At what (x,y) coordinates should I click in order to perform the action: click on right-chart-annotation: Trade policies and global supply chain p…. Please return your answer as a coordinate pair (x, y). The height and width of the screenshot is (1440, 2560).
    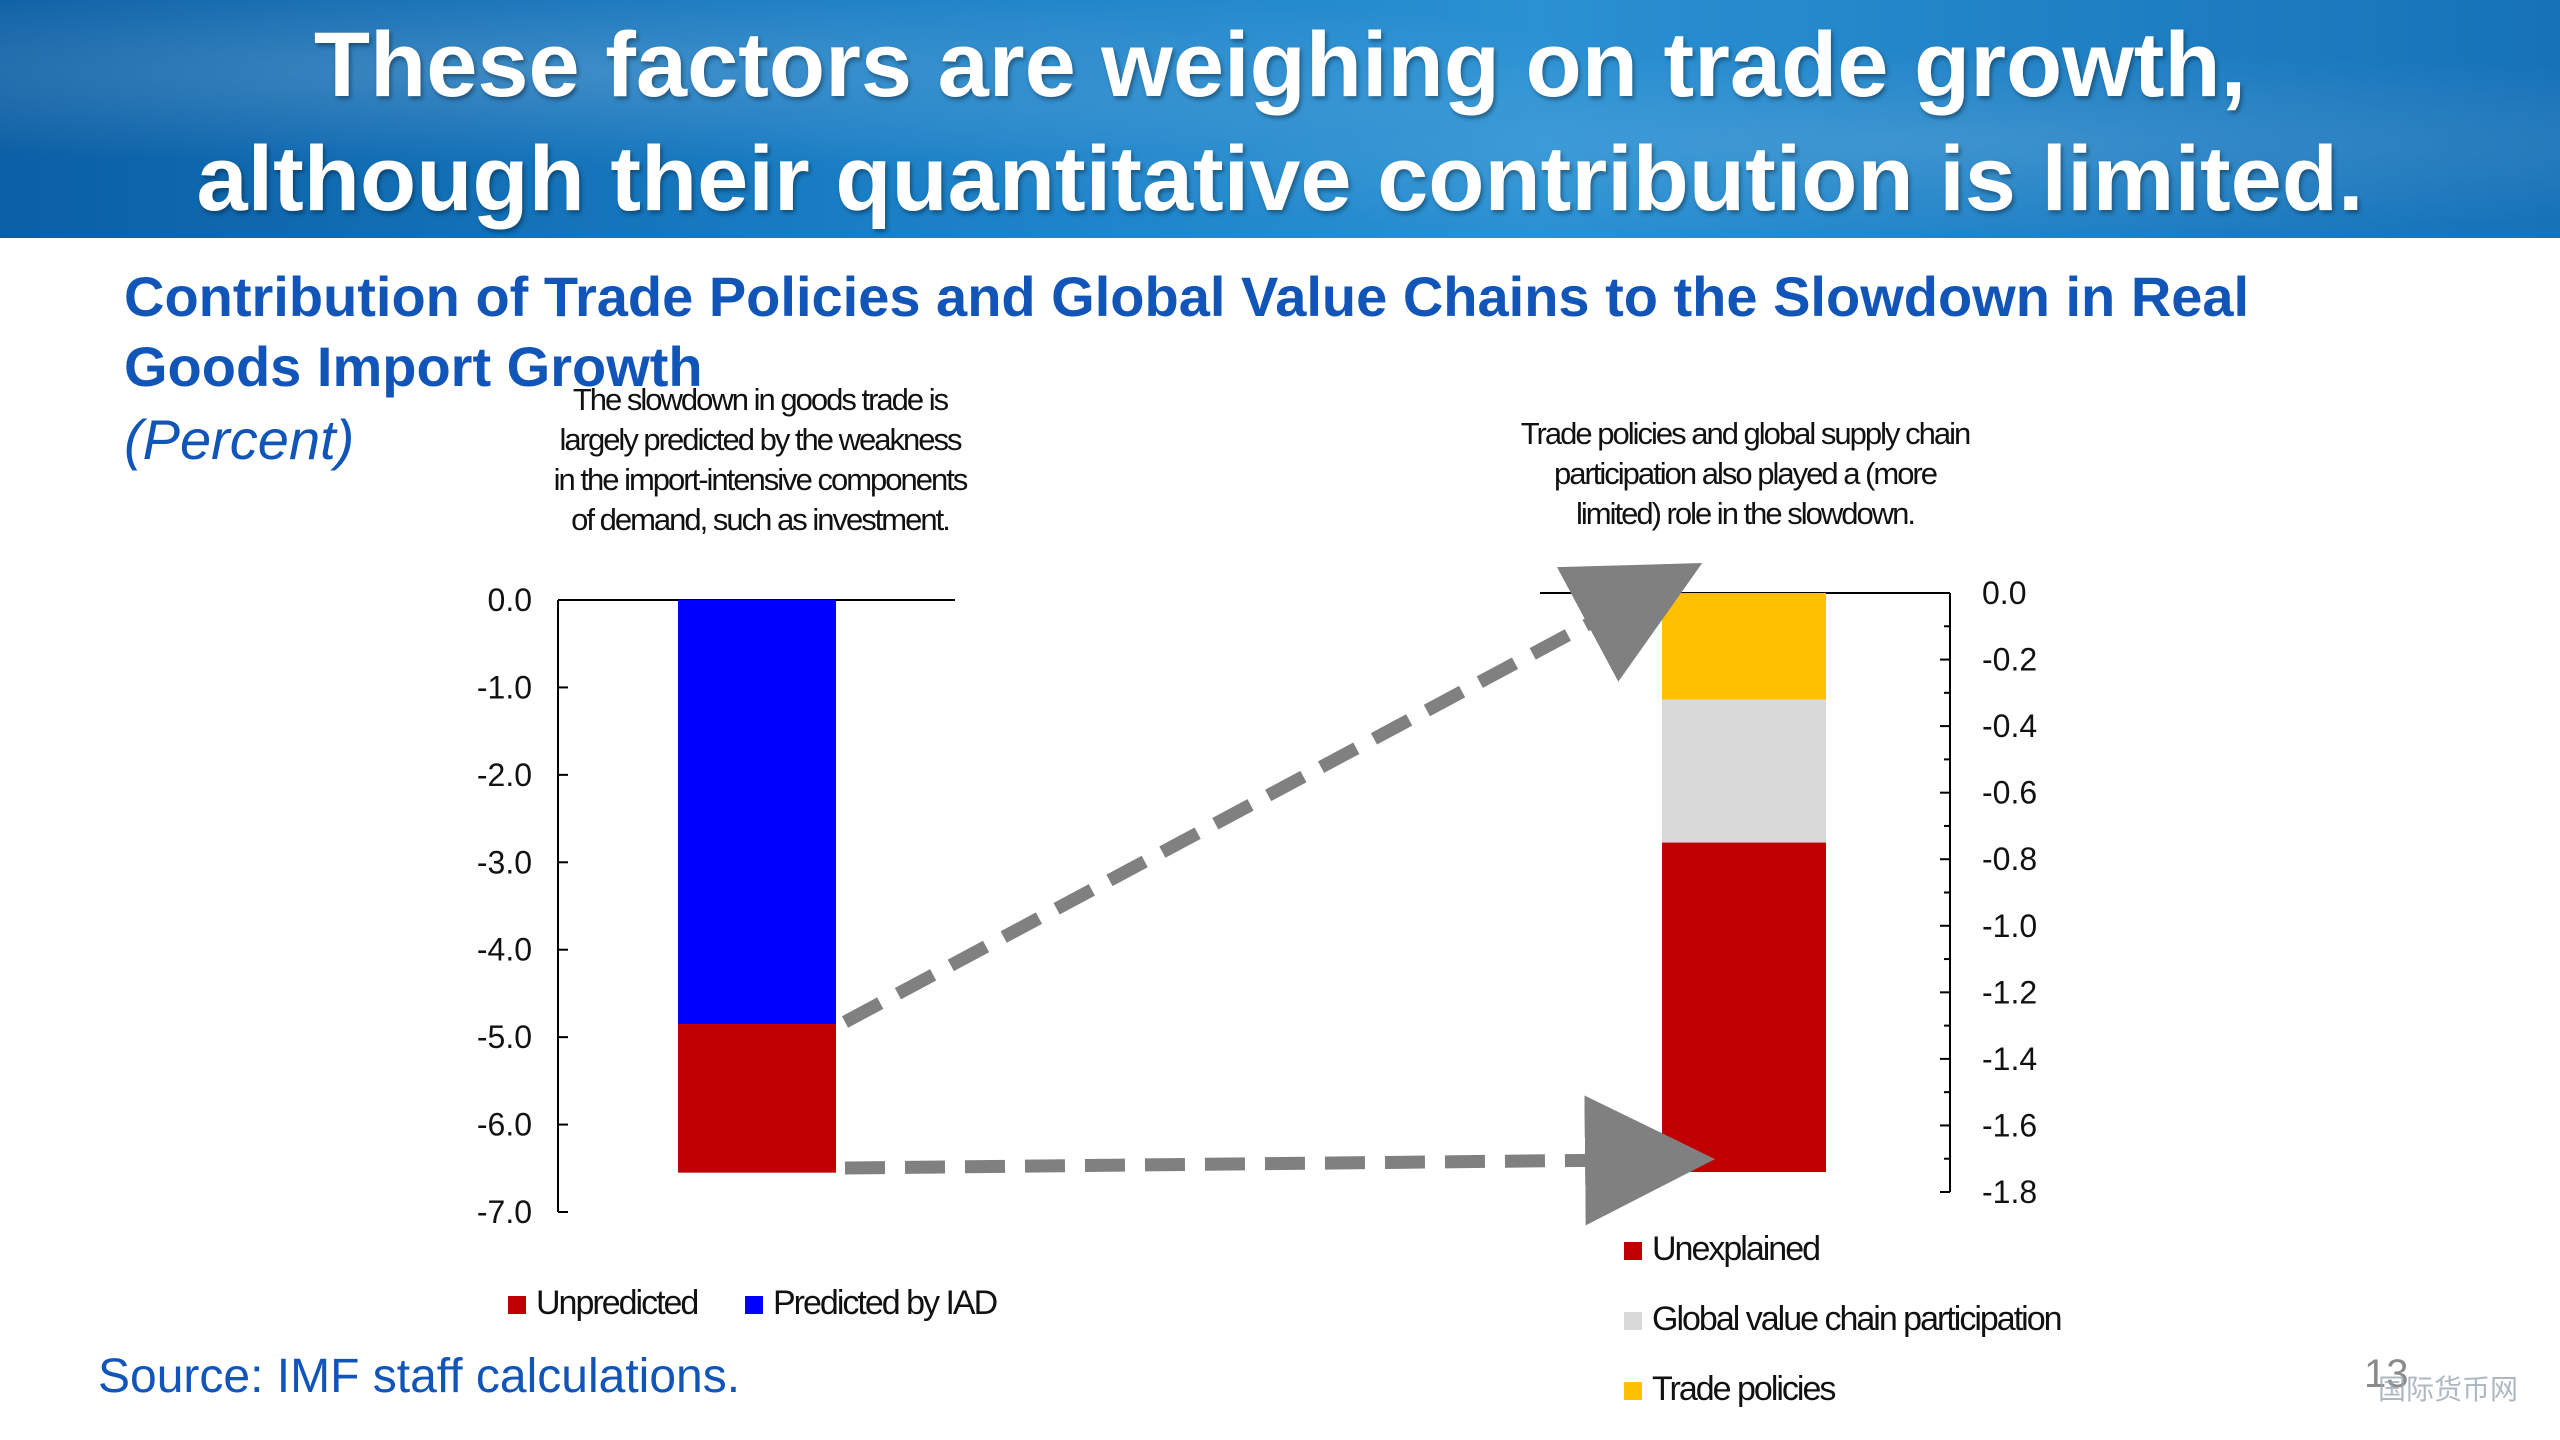
    Looking at the image, I should click on (1745, 473).